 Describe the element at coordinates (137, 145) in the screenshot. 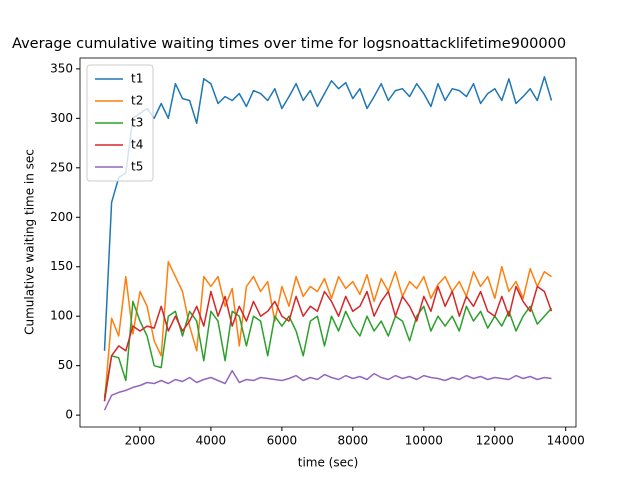

I see `legend-label: t4` at that location.